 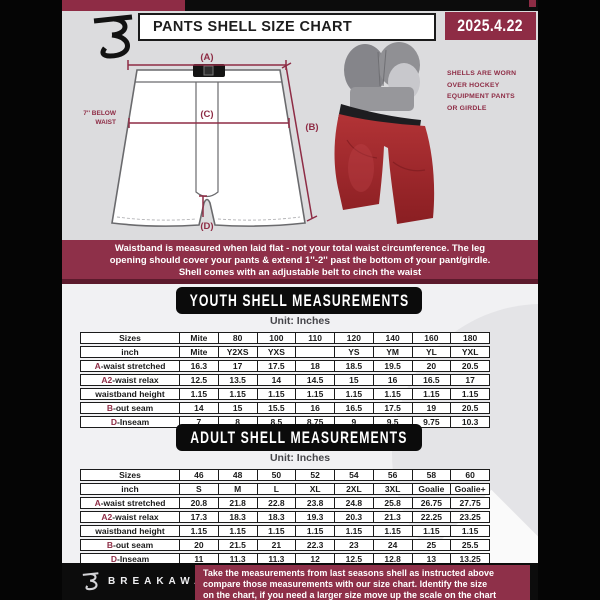 I want to click on value-cell: 16, so click(x=393, y=380).